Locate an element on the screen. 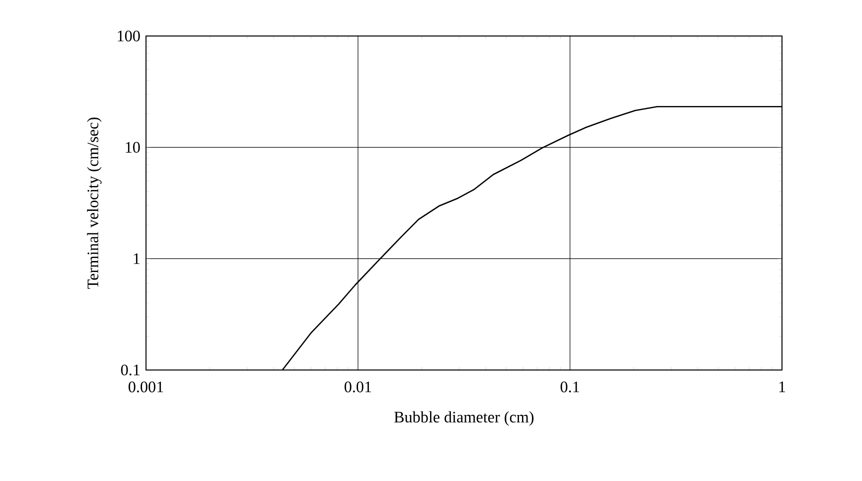 The image size is (862, 481). x-tick-label: 0.001 is located at coordinates (146, 387).